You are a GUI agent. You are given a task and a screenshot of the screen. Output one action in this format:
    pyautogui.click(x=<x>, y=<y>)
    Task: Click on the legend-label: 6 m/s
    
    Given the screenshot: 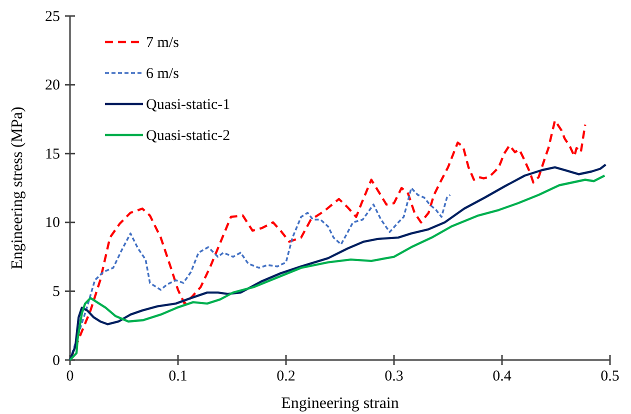 What is the action you would take?
    pyautogui.click(x=163, y=74)
    